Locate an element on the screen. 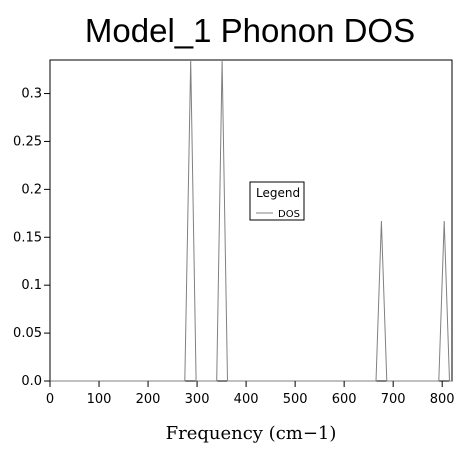 The height and width of the screenshot is (450, 460). x-tick-label: 500 is located at coordinates (295, 399).